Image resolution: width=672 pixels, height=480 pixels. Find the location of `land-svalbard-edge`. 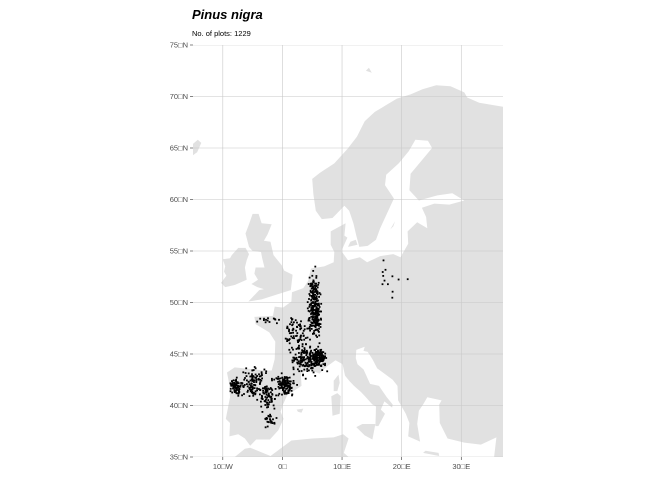

land-svalbard-edge is located at coordinates (368, 70).